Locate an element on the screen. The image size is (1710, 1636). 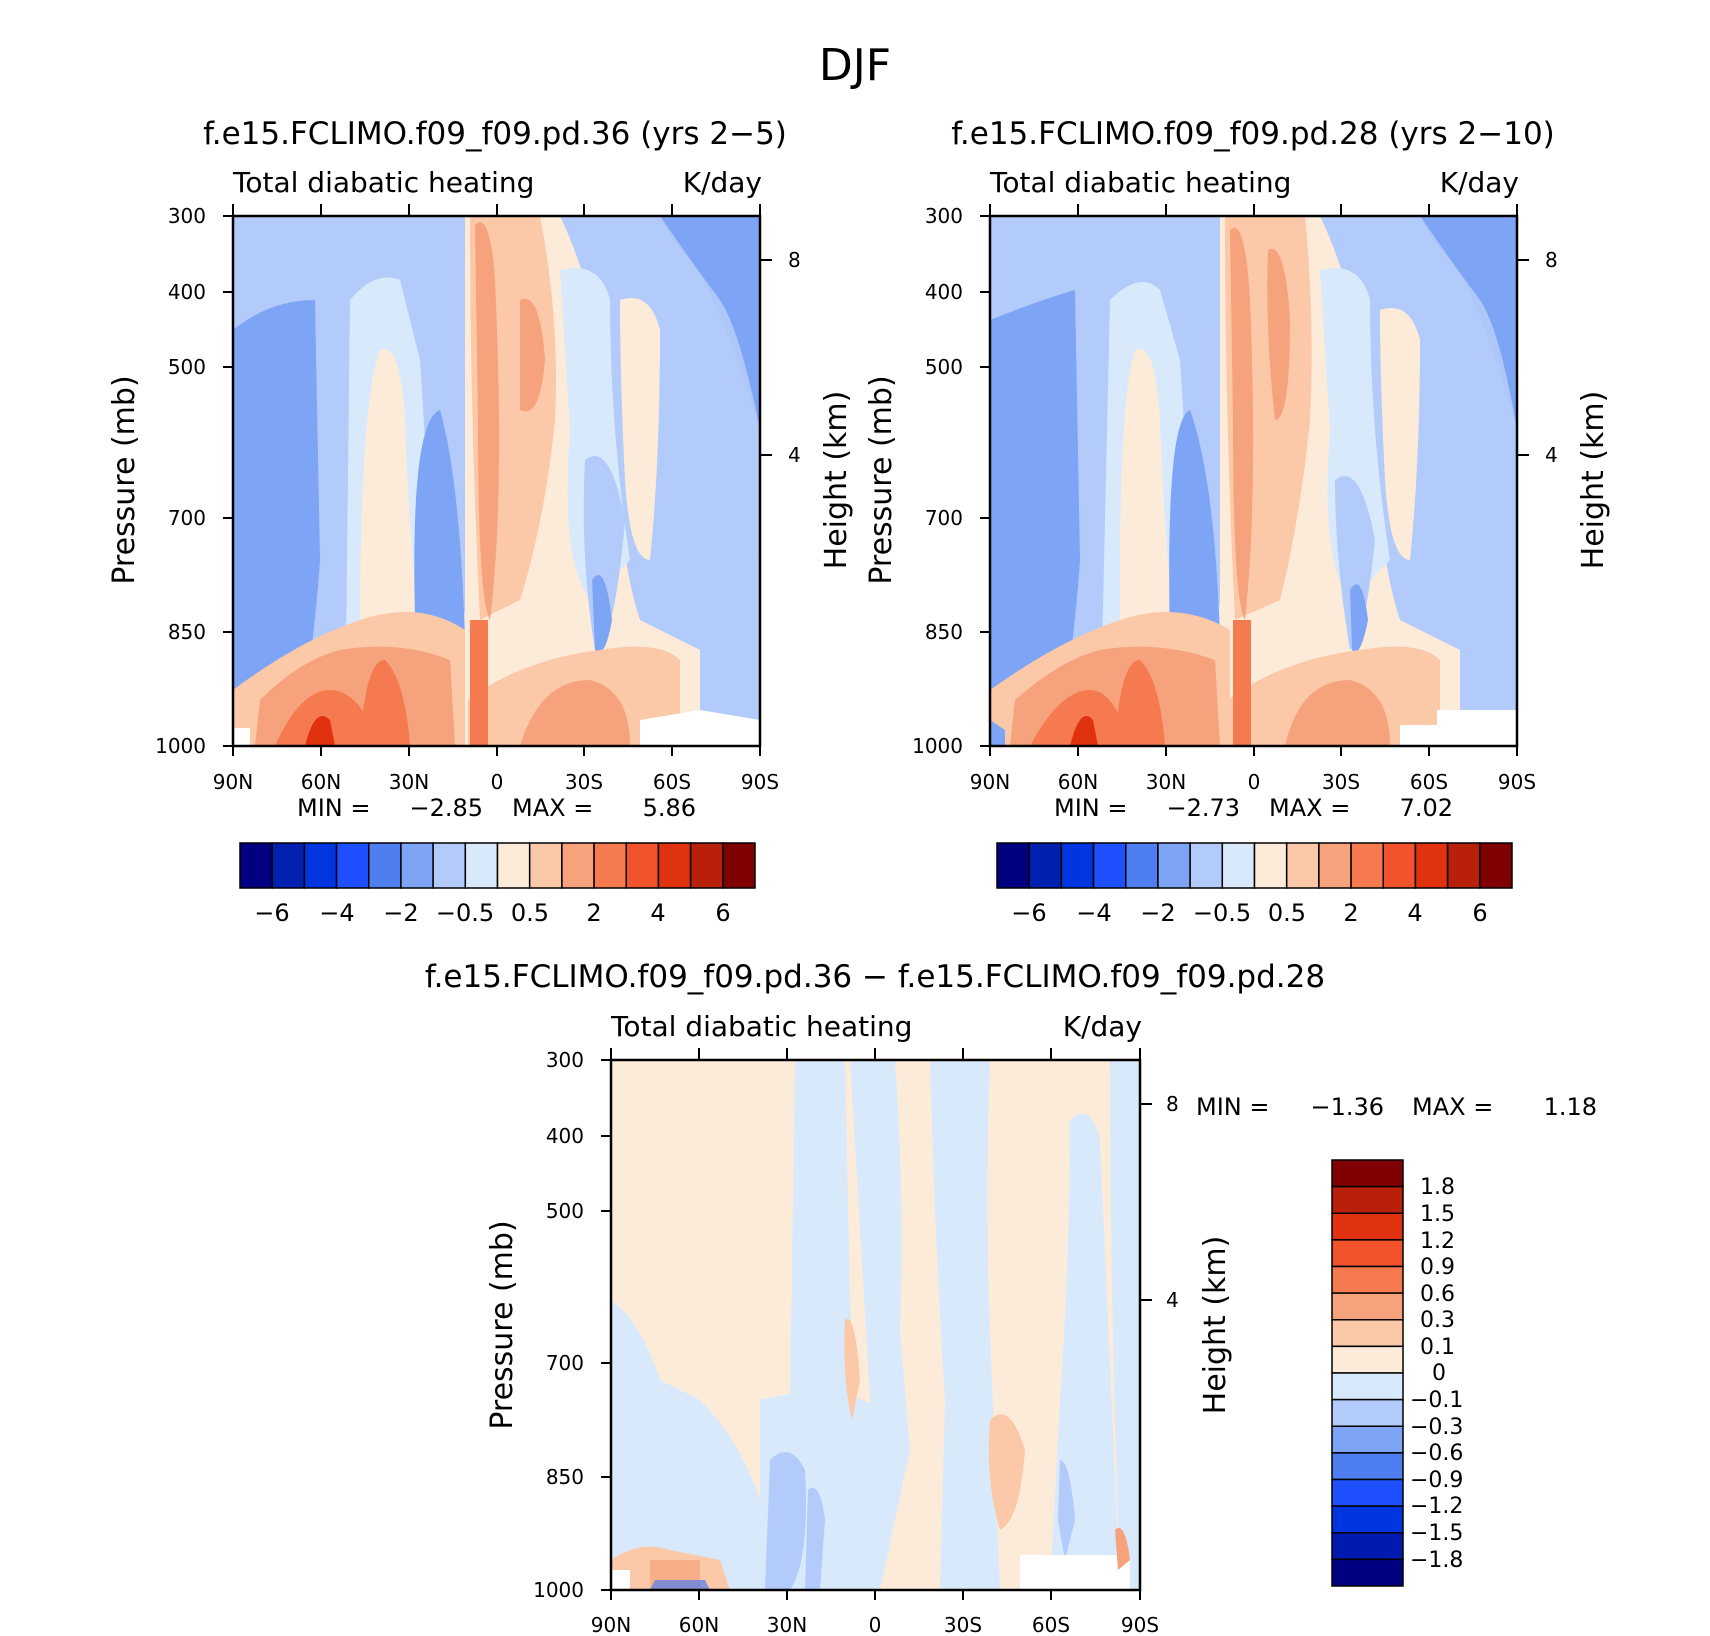
y-tick-label: 850 is located at coordinates (565, 1477).